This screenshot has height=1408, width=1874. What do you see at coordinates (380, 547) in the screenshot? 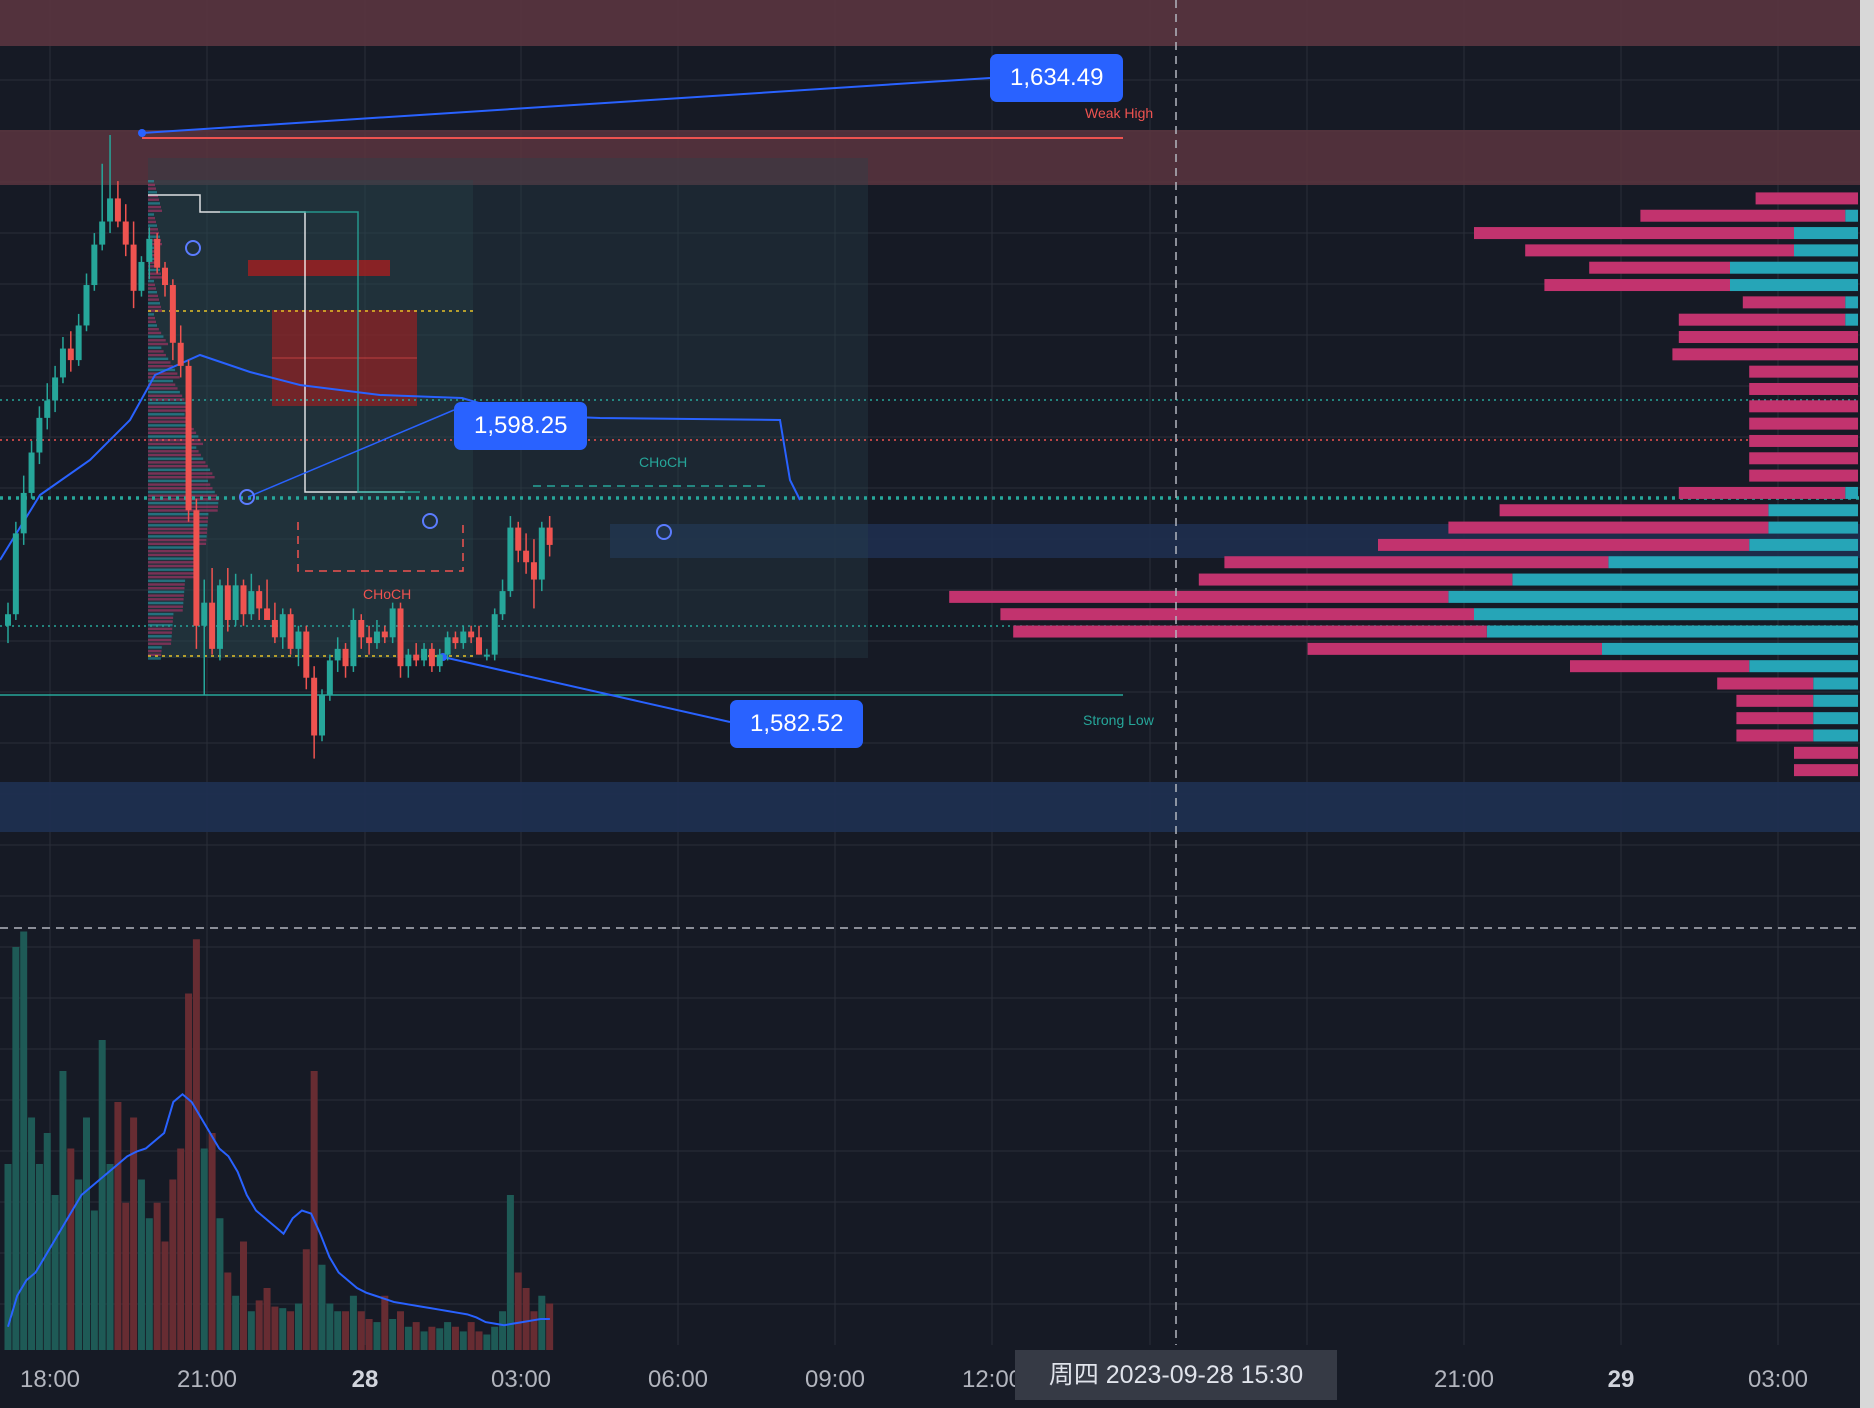
I see `choch-bear-line` at bounding box center [380, 547].